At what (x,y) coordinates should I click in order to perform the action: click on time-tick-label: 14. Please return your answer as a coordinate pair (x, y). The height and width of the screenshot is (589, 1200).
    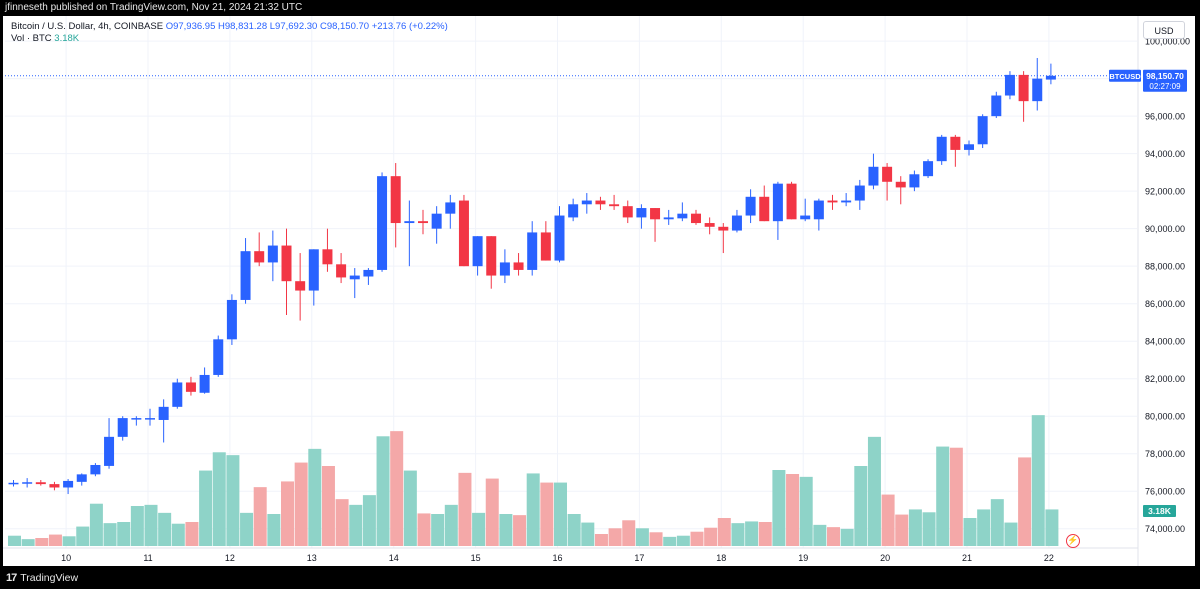
    Looking at the image, I should click on (394, 558).